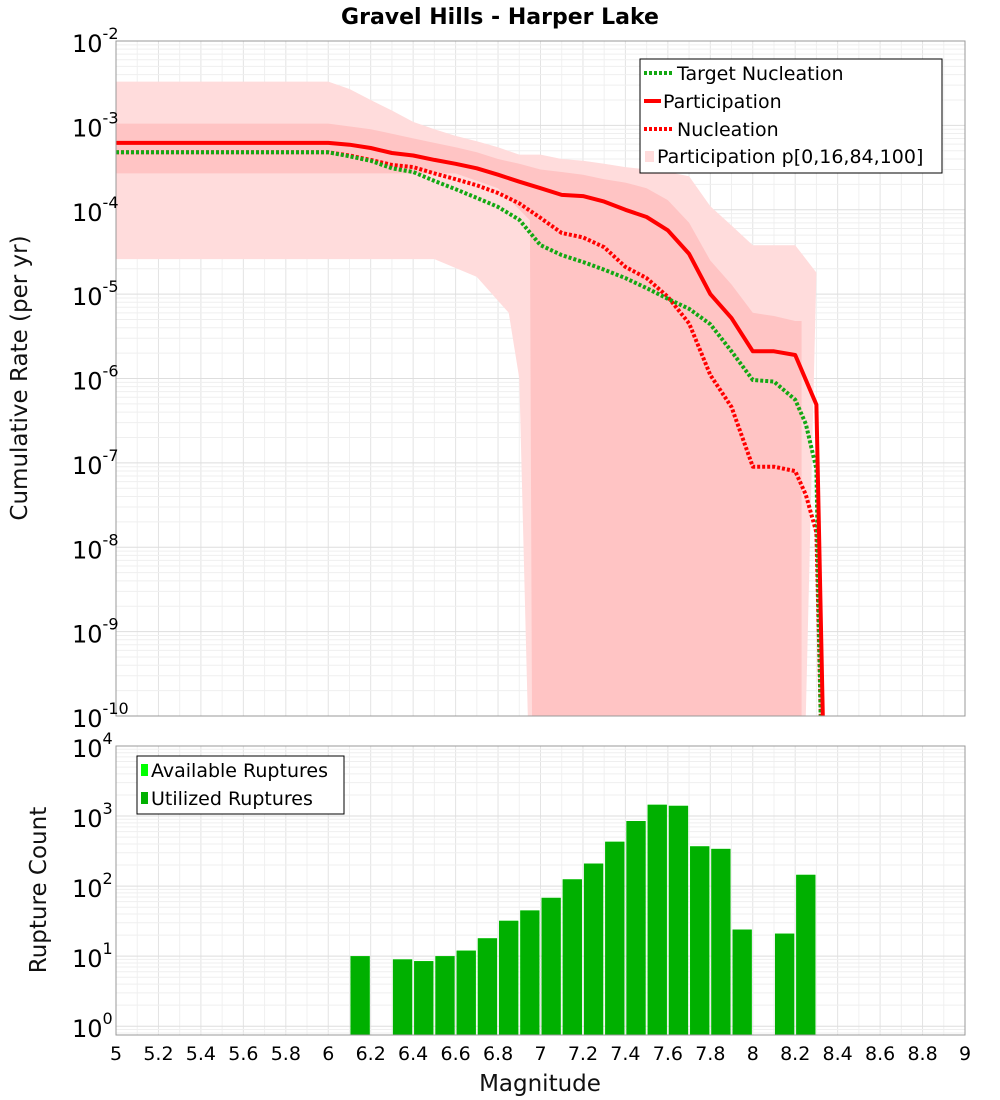  What do you see at coordinates (500, 17) in the screenshot?
I see `chart-title: Gravel Hills - Harper Lake` at bounding box center [500, 17].